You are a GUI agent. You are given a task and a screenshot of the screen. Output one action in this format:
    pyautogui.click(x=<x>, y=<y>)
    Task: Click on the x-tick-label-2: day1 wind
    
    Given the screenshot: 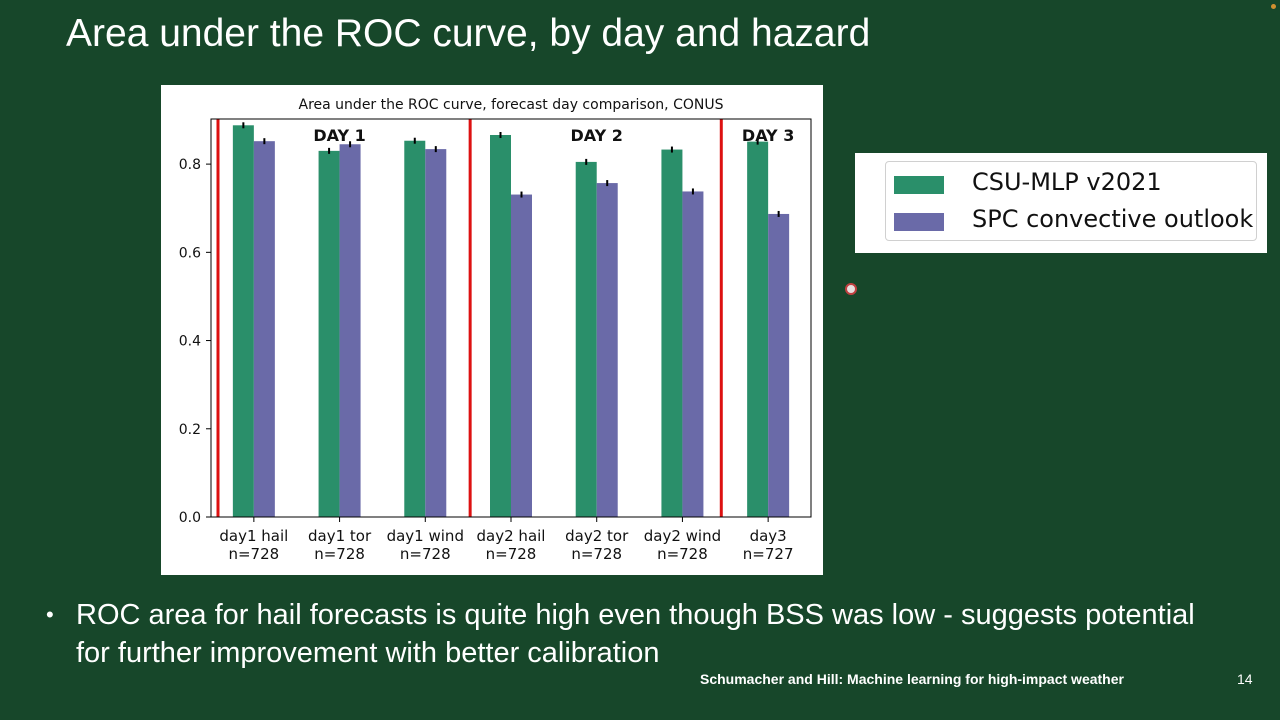 What is the action you would take?
    pyautogui.click(x=425, y=536)
    